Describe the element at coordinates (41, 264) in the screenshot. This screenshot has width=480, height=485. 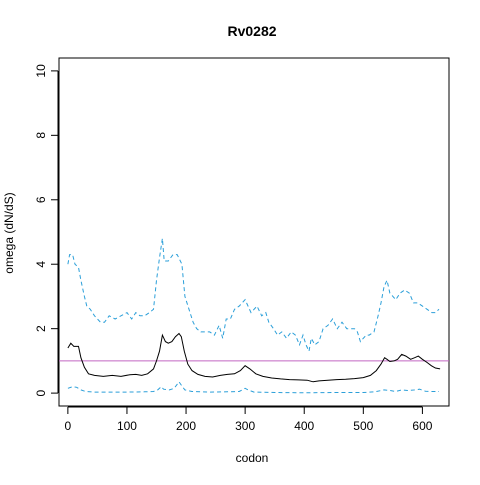
I see `y-tick-label: 4` at that location.